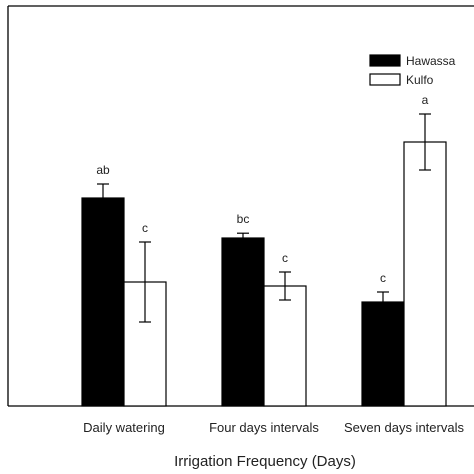 The image size is (474, 474). Describe the element at coordinates (264, 427) in the screenshot. I see `x-tick-label-1: Four days intervals` at that location.